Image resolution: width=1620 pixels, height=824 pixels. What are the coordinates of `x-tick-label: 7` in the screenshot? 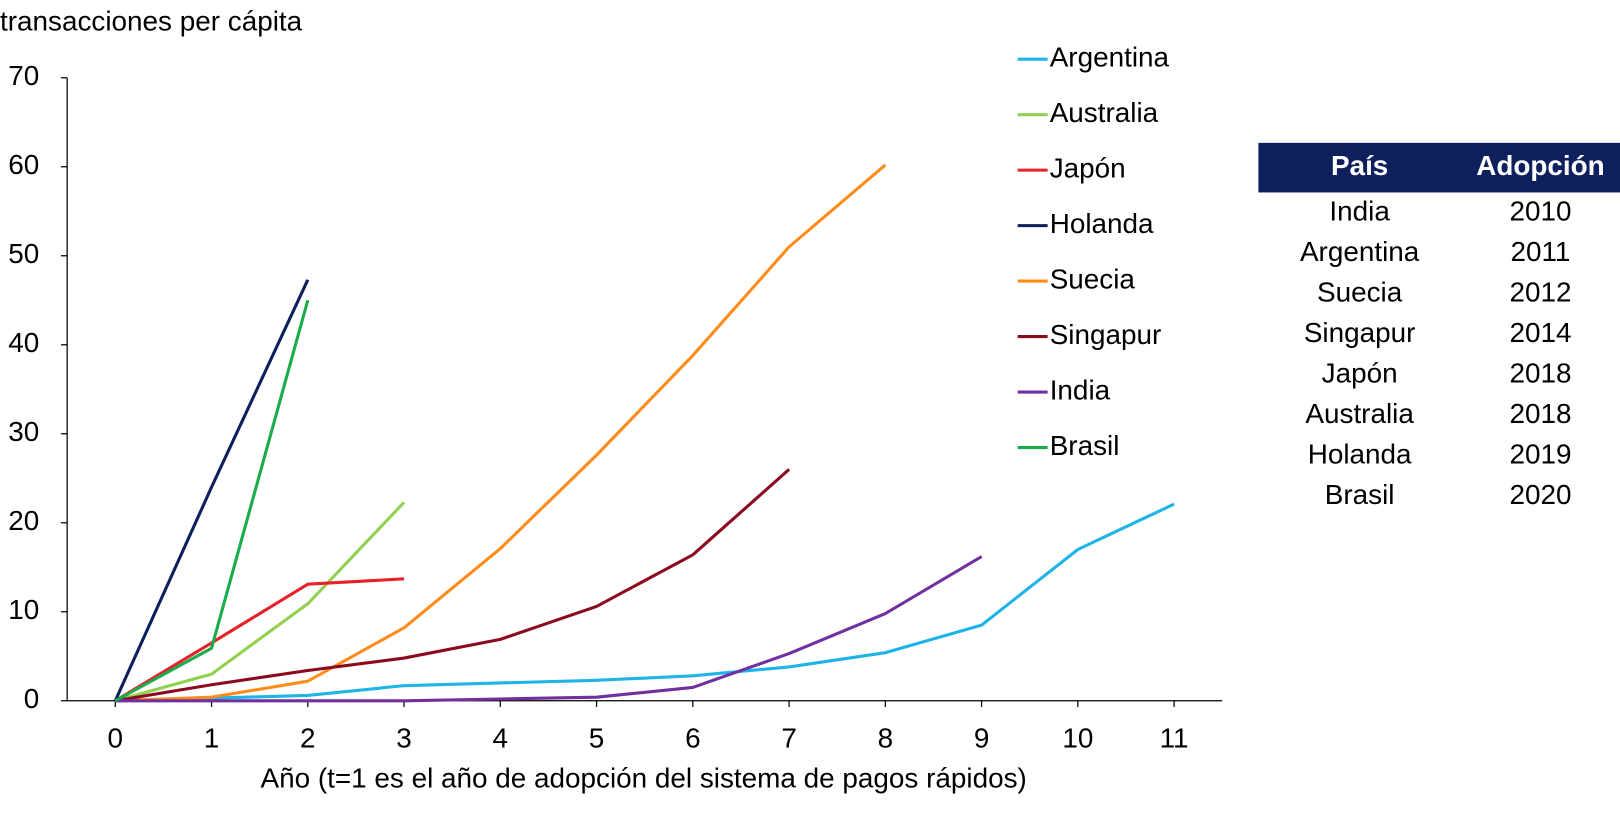 It's located at (789, 737).